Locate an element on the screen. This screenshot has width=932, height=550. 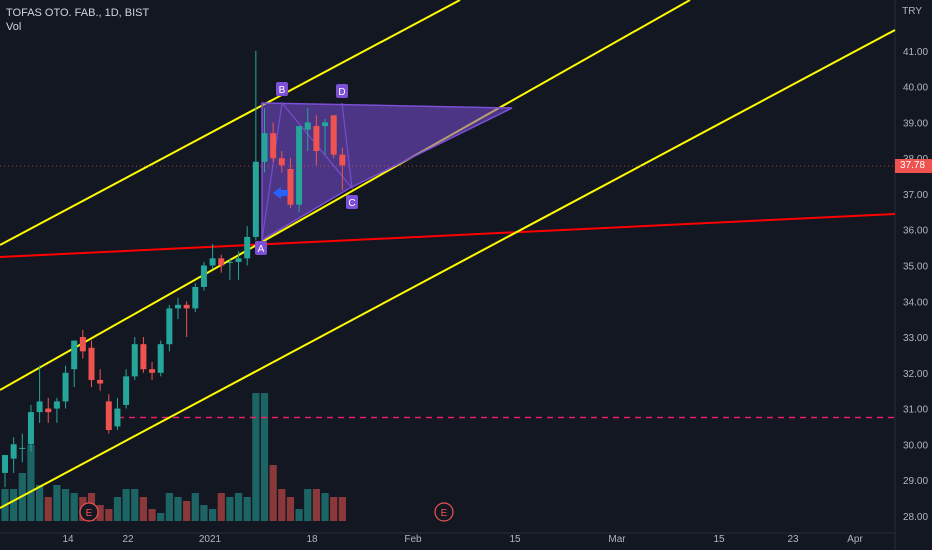
price-tick-label: 29.00 is located at coordinates (915, 481).